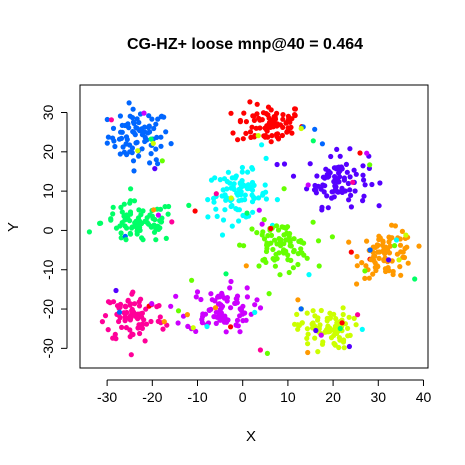  I want to click on x-tick-label: 40, so click(424, 397).